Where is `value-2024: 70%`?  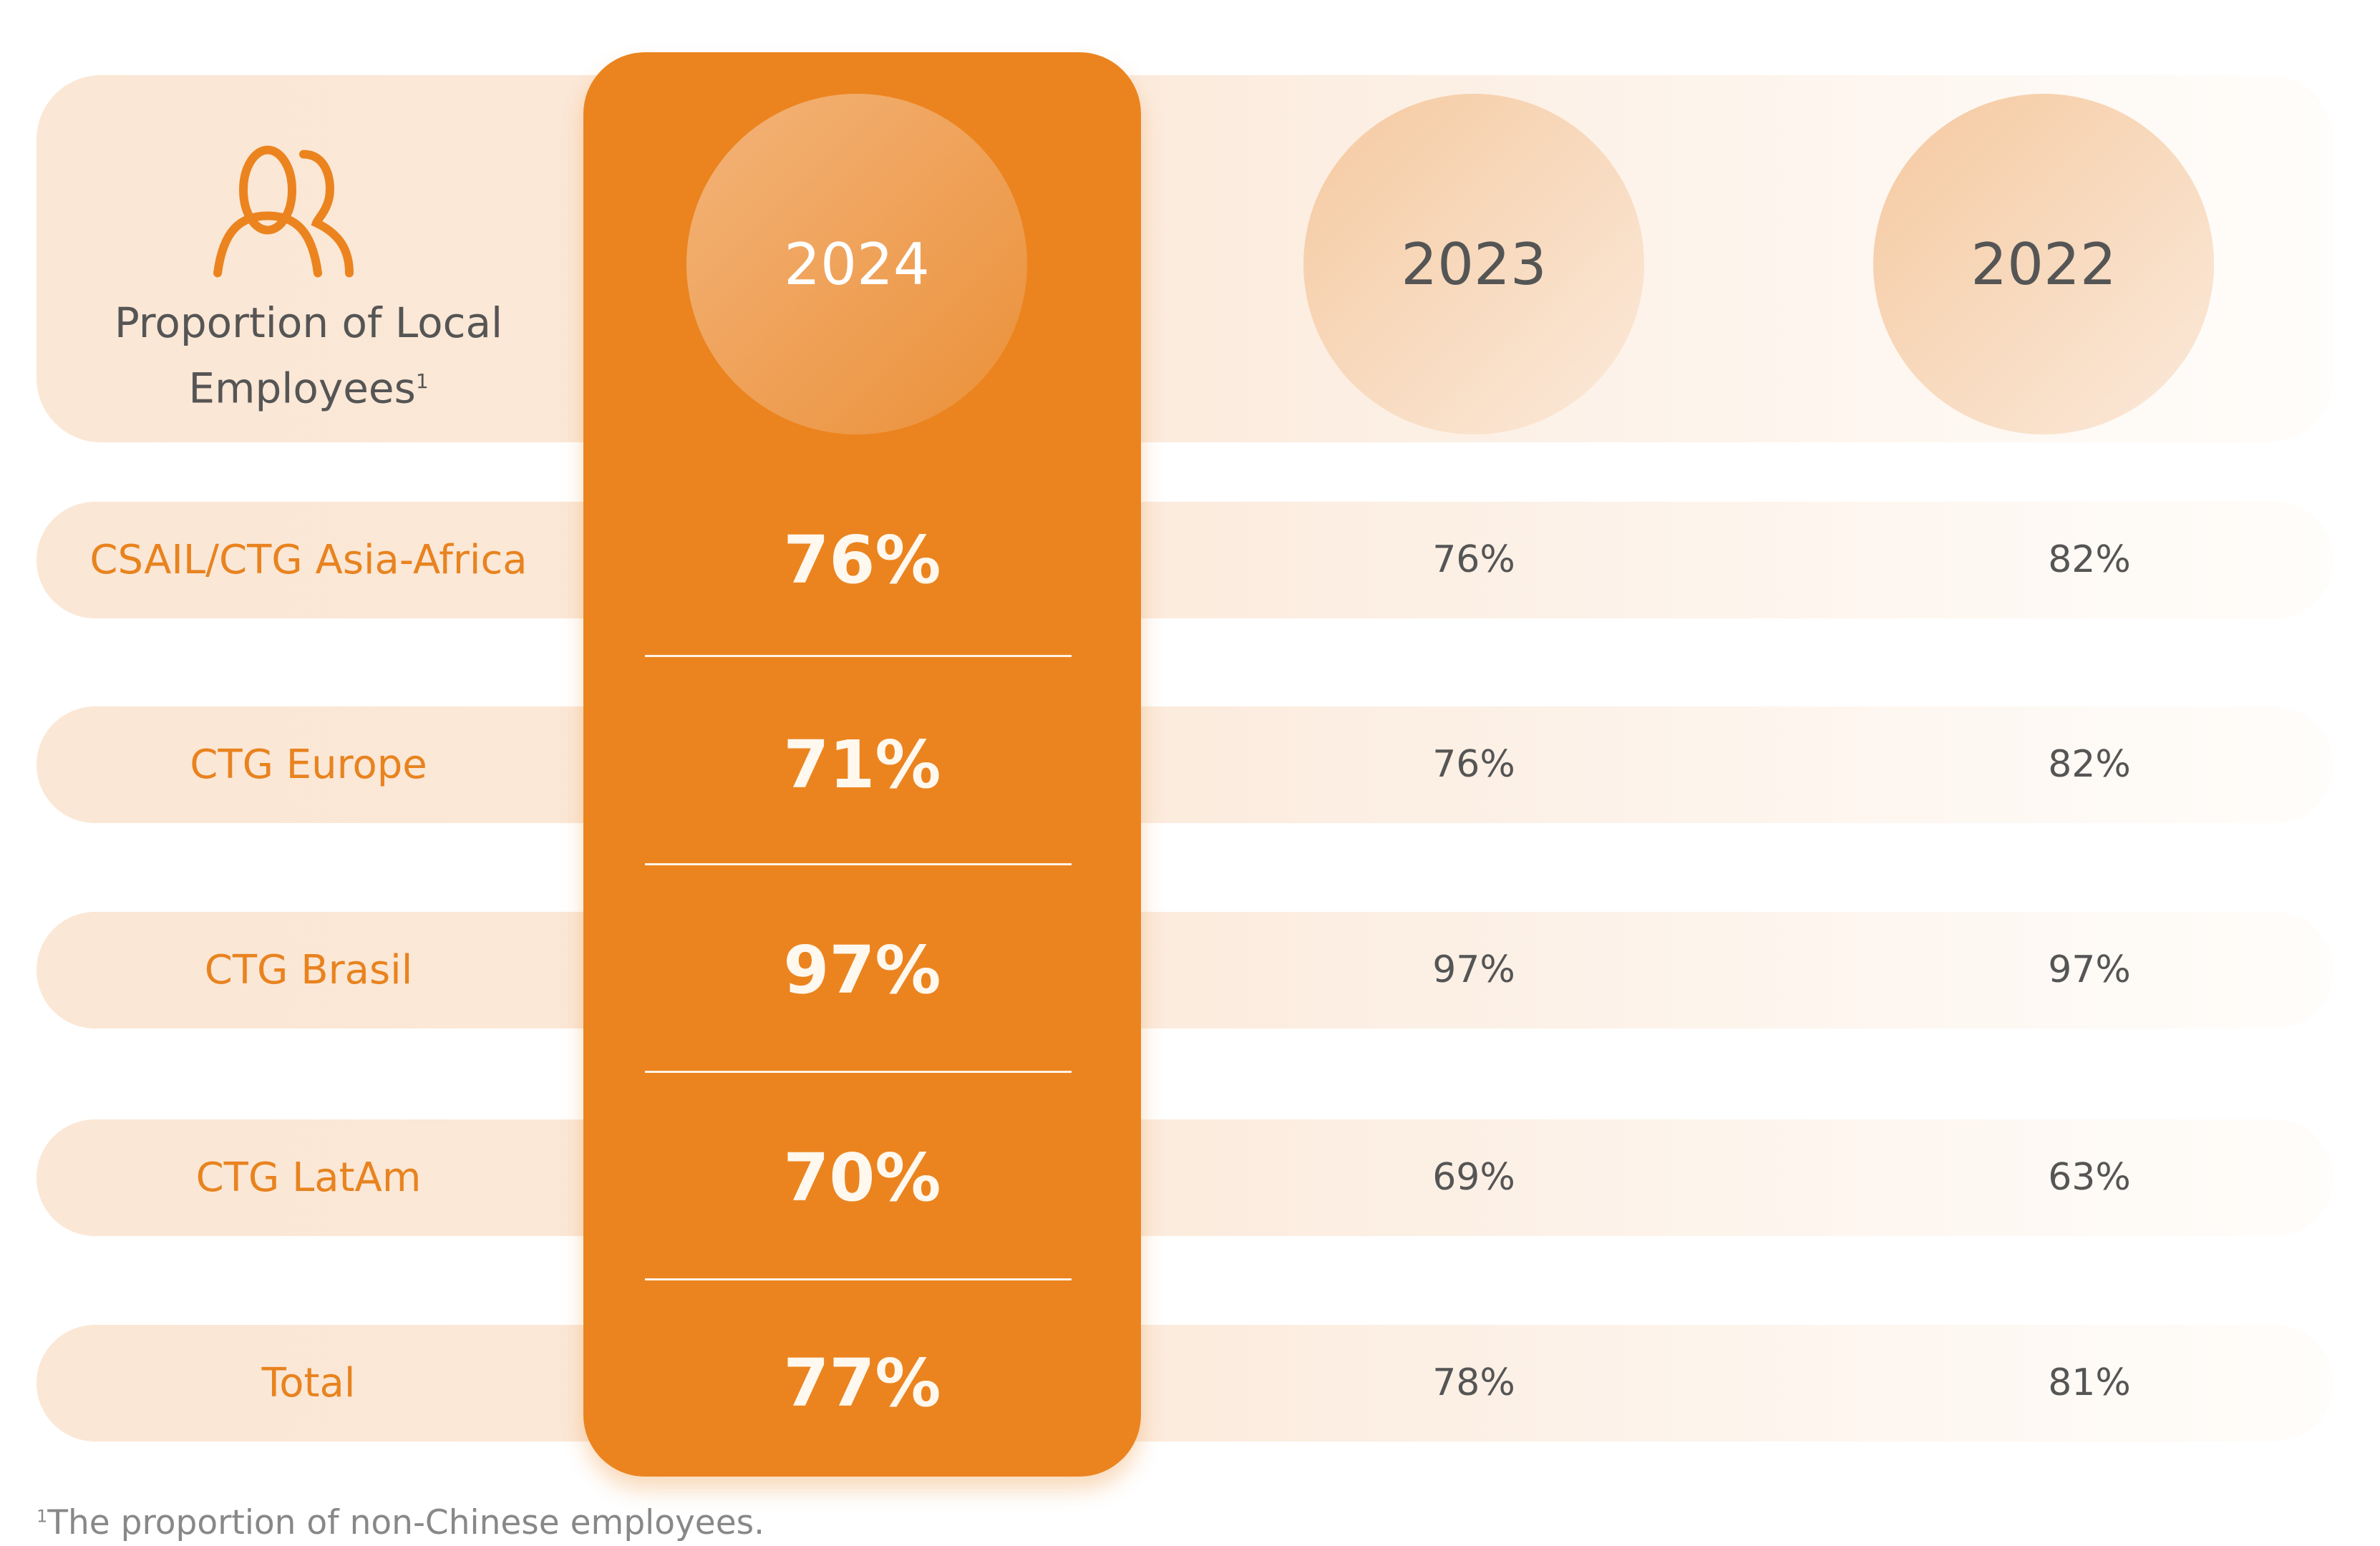 value-2024: 70% is located at coordinates (862, 1177).